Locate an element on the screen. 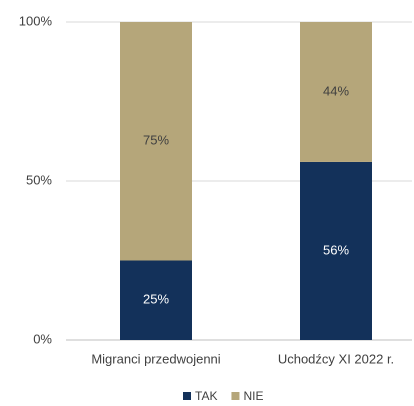 The width and height of the screenshot is (414, 406). data-label: 25% is located at coordinates (156, 299).